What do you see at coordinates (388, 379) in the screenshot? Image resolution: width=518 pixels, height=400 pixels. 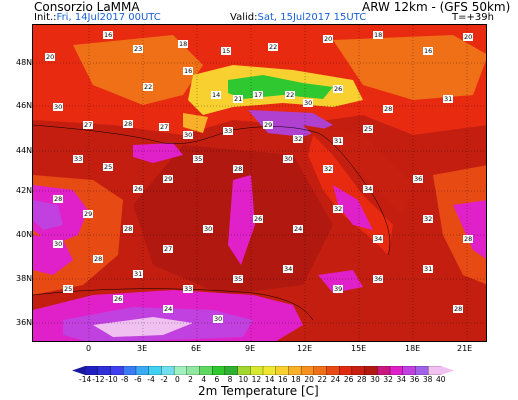 I see `colorbar-tick-label: 32` at bounding box center [388, 379].